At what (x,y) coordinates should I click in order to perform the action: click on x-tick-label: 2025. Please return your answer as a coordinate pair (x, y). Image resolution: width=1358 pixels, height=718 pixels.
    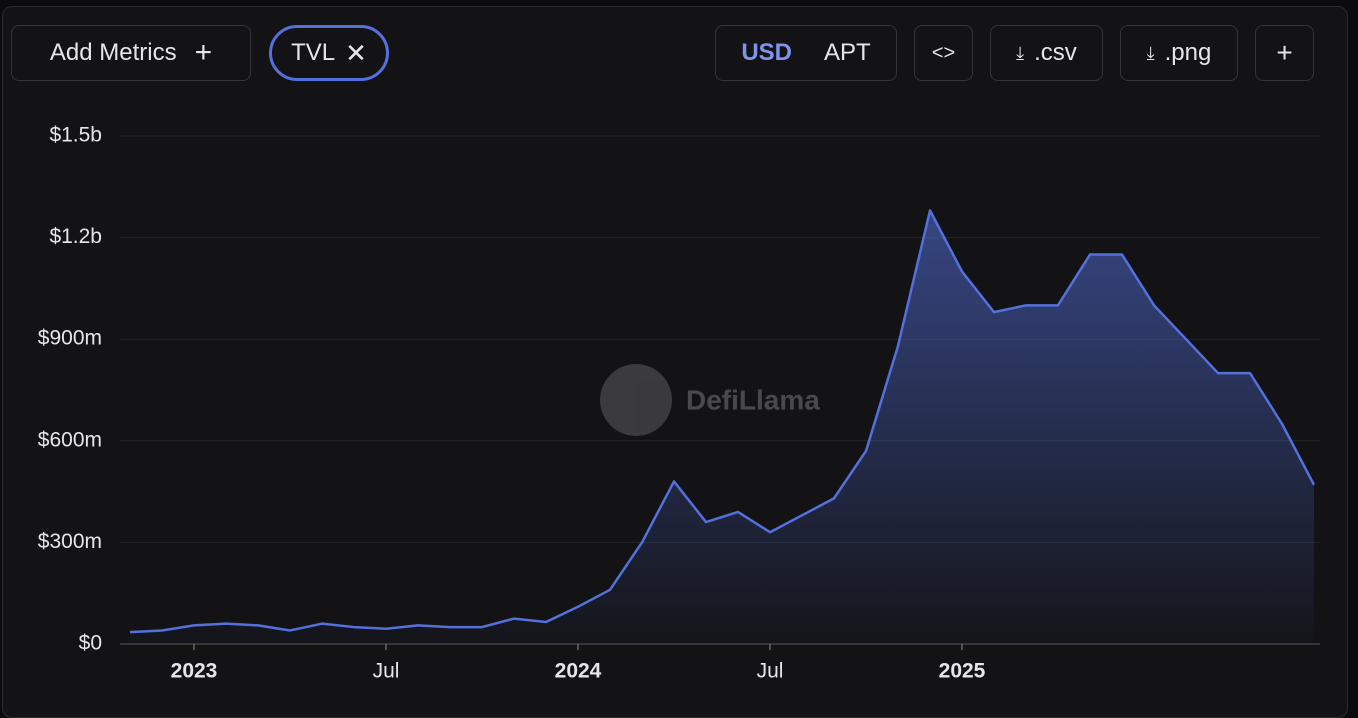
    Looking at the image, I should click on (962, 671).